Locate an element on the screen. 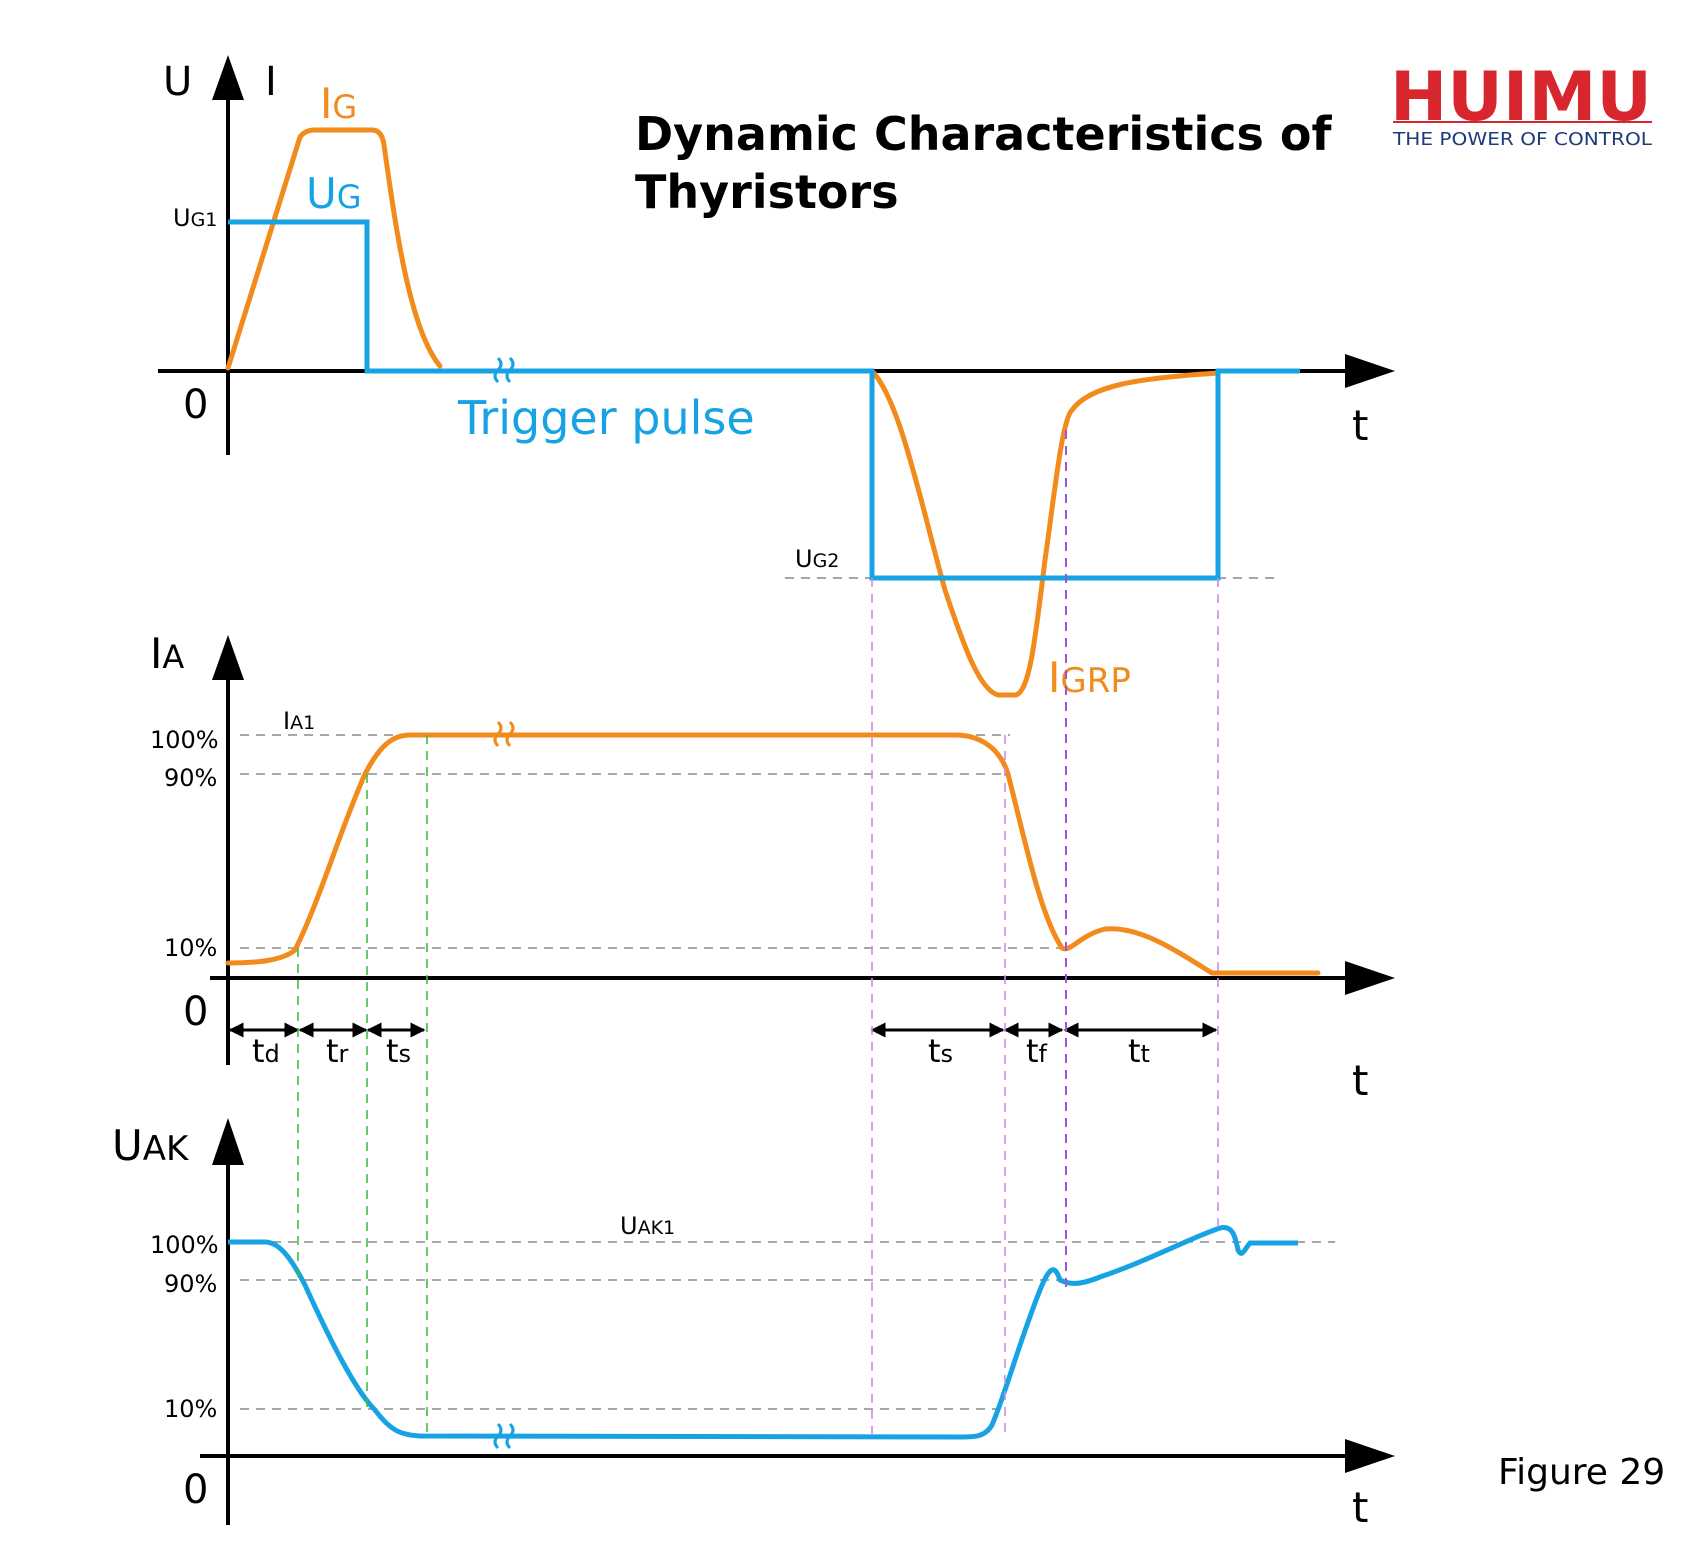 This screenshot has width=1702, height=1548. middle-vertical-arrow-icon is located at coordinates (228, 657).